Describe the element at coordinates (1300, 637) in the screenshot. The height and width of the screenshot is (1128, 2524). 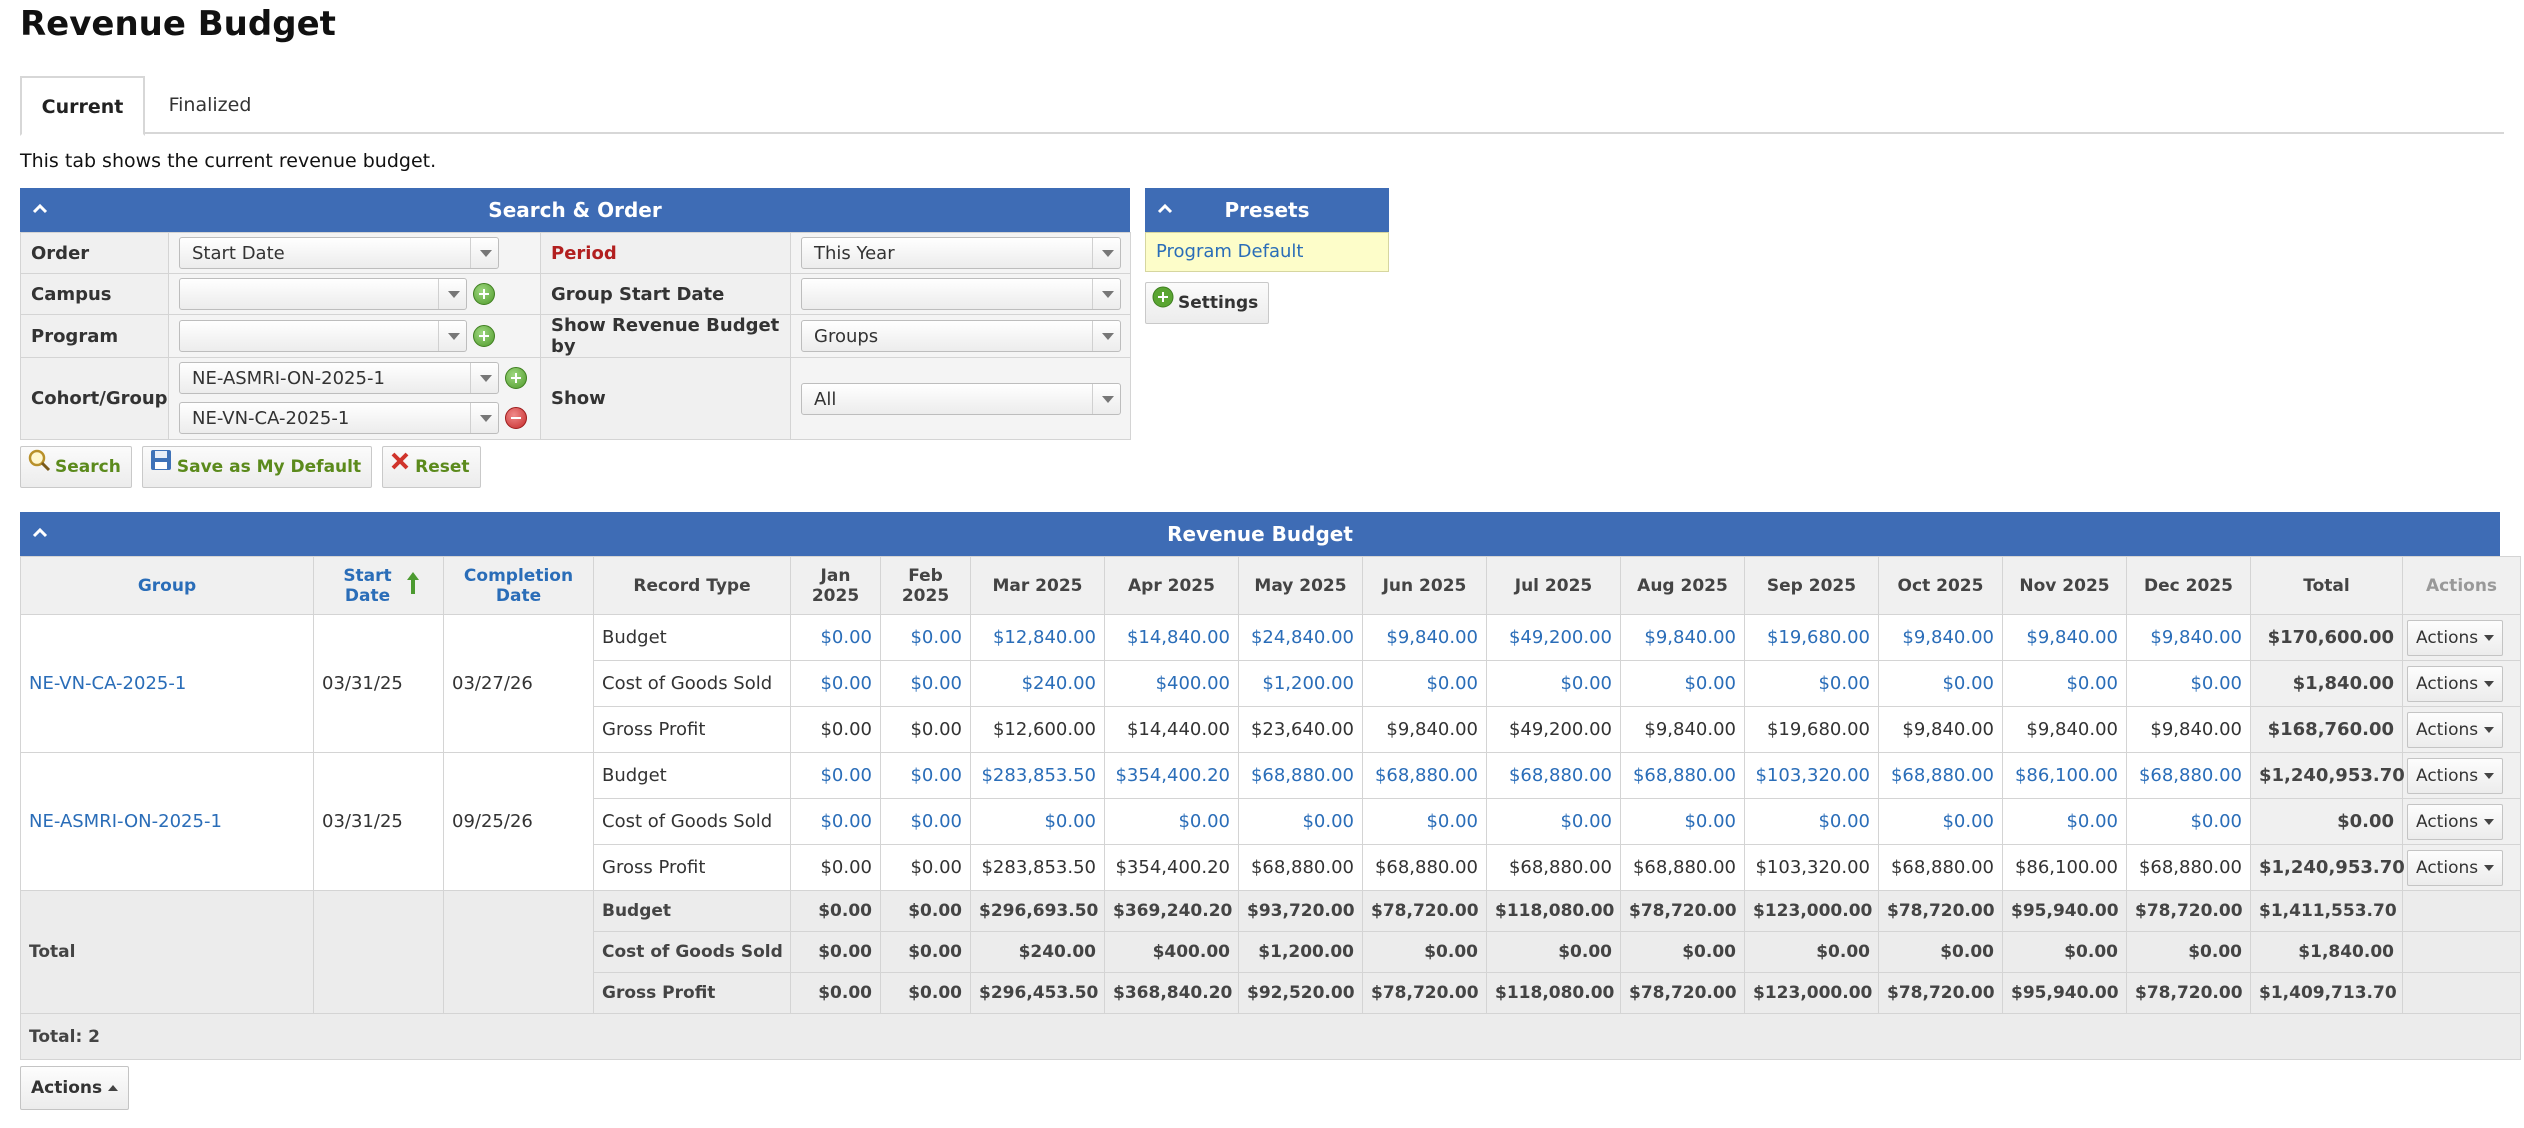
I see `amount-link: $24,840.00` at that location.